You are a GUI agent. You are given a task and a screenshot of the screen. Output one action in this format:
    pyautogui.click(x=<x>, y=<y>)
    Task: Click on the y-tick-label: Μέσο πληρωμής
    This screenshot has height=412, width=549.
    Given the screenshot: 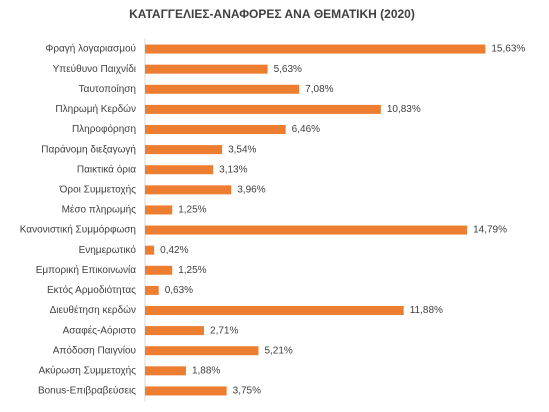 What is the action you would take?
    pyautogui.click(x=99, y=210)
    